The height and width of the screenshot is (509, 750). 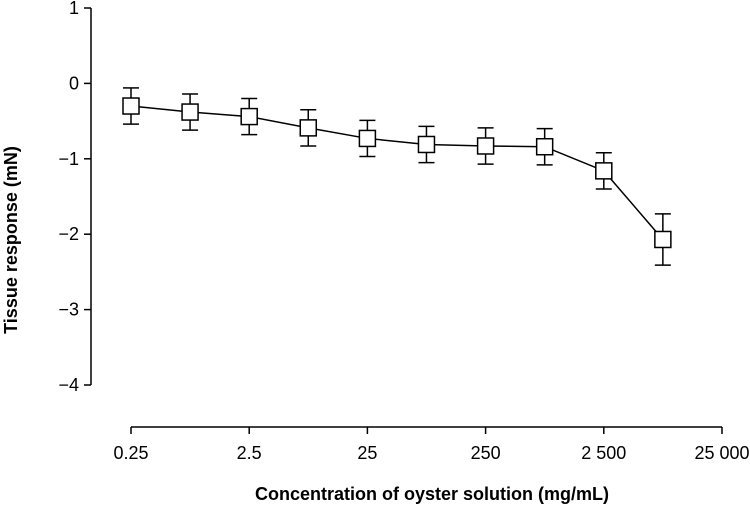 What do you see at coordinates (74, 9) in the screenshot?
I see `y-tick-label: 1` at bounding box center [74, 9].